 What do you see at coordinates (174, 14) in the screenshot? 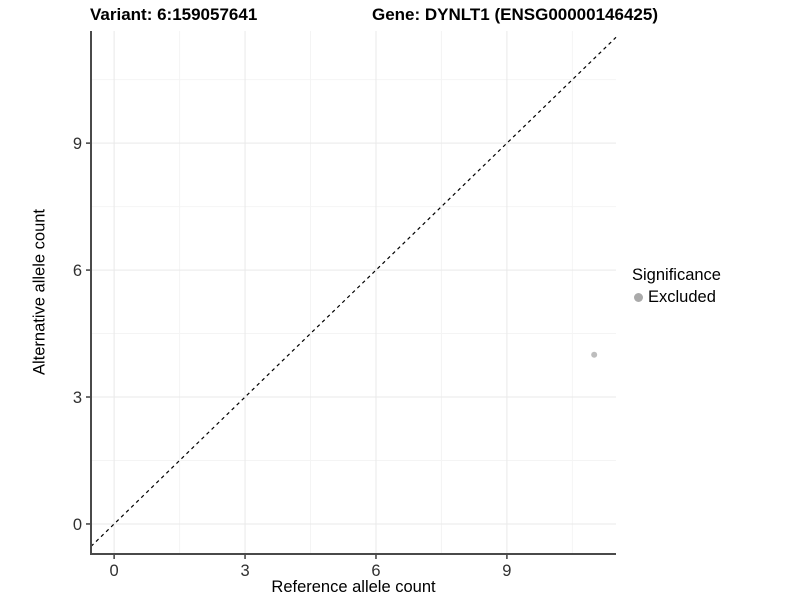
I see `plot-title-variant: Variant: 6:159057641` at bounding box center [174, 14].